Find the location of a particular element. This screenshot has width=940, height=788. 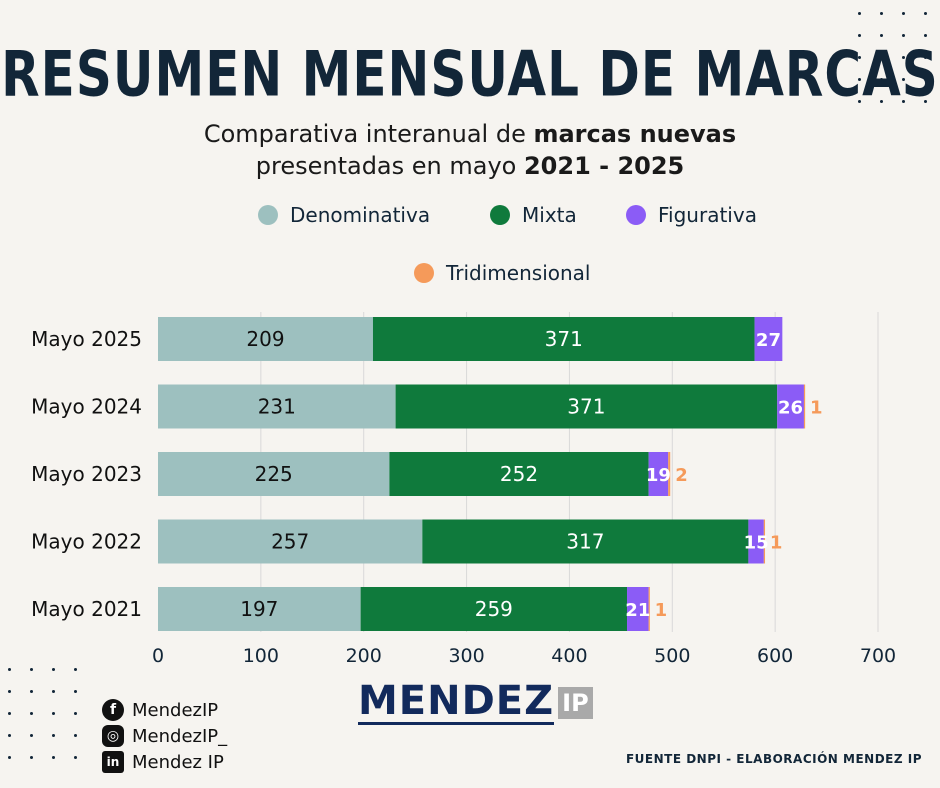

x-tick-label: 500 is located at coordinates (672, 656).